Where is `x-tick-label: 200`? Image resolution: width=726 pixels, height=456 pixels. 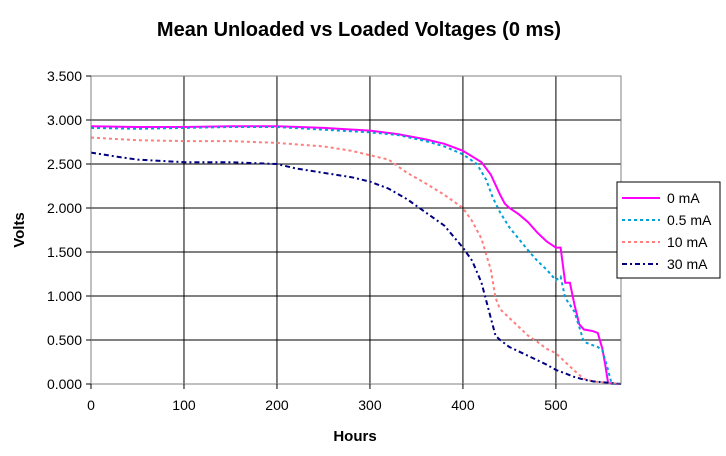 x-tick-label: 200 is located at coordinates (277, 405).